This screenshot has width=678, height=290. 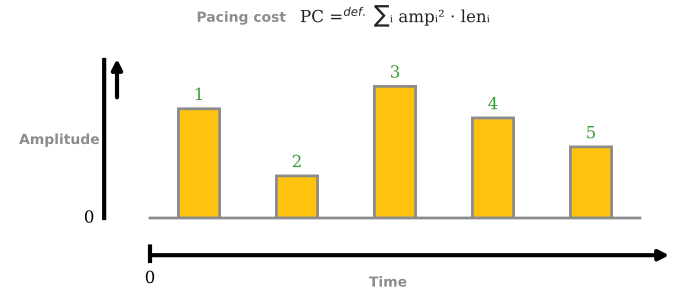 I want to click on annotation: 5, so click(x=591, y=132).